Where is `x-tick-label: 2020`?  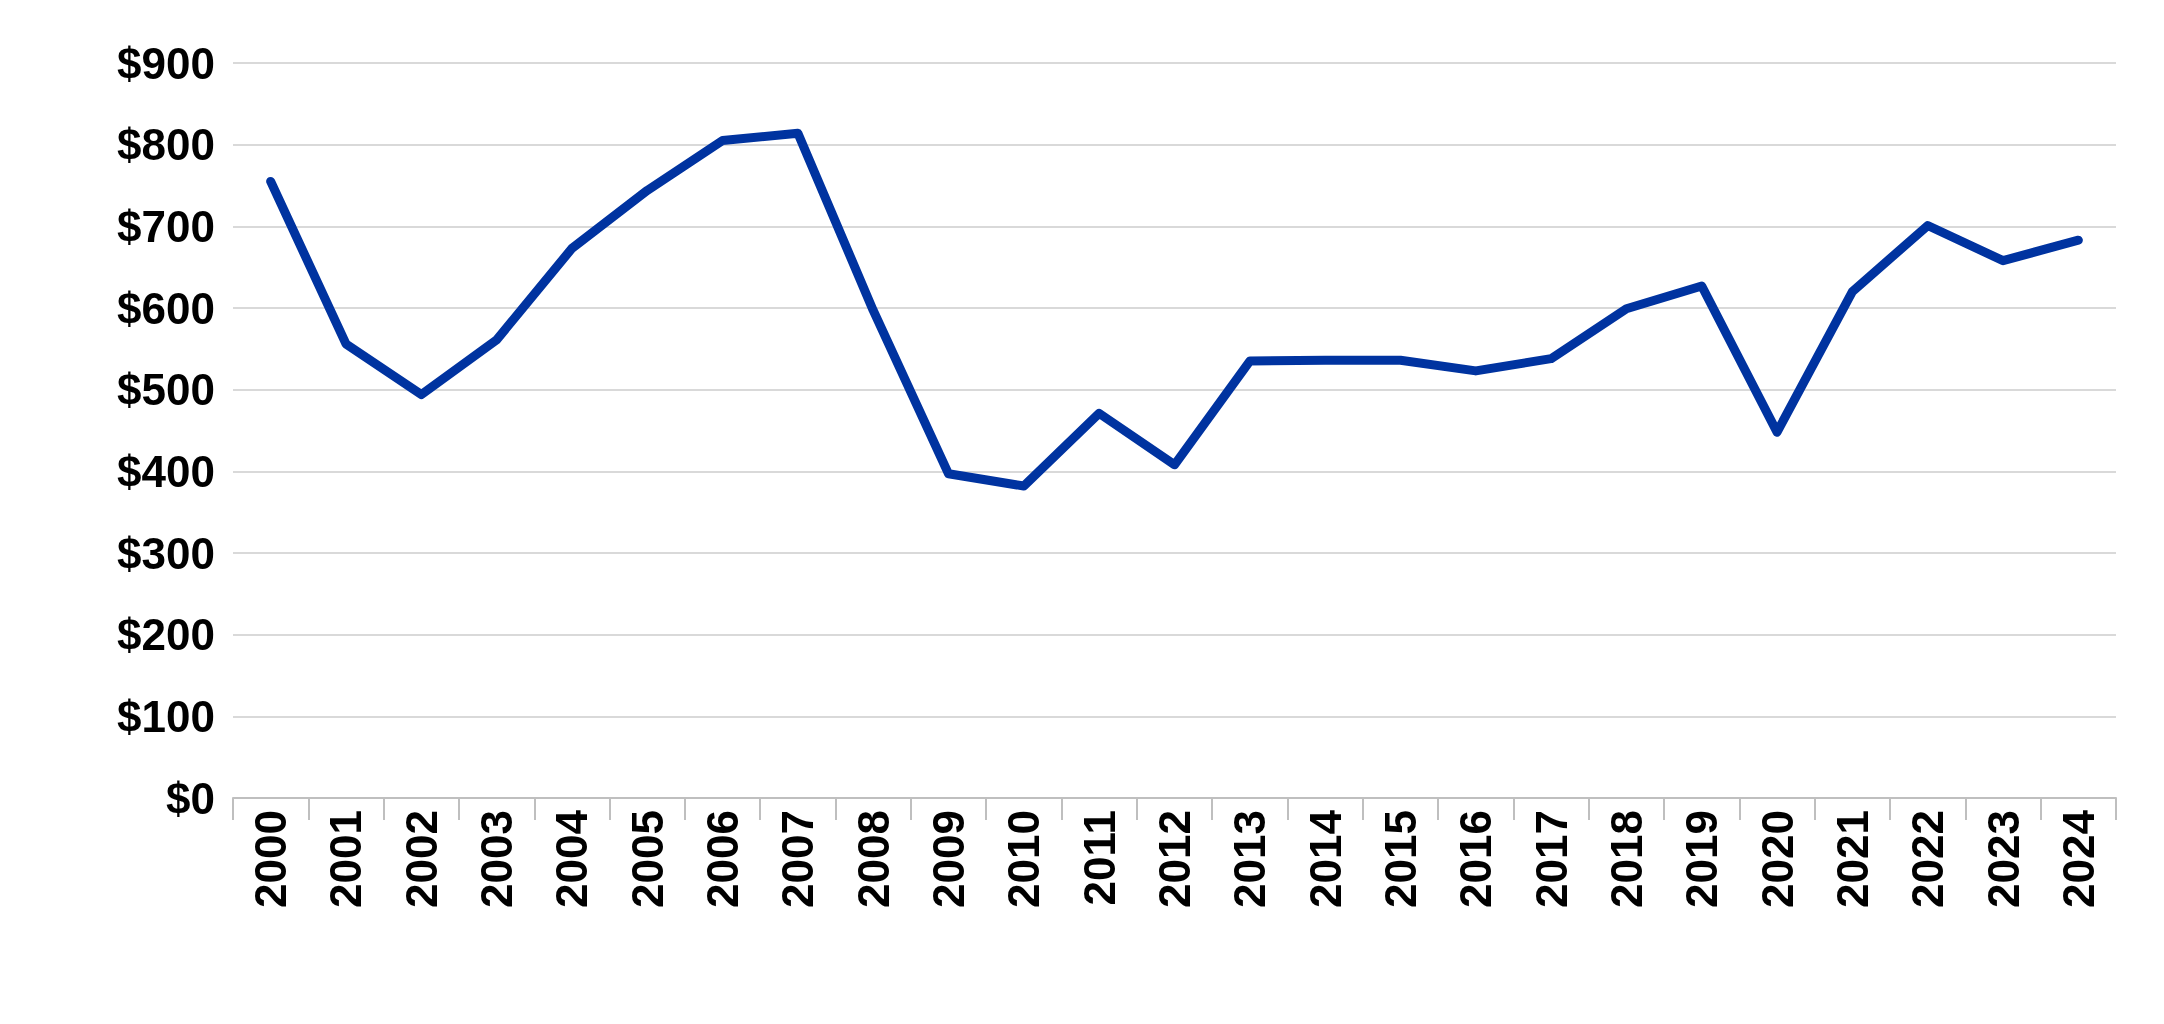
x-tick-label: 2020 is located at coordinates (1777, 859).